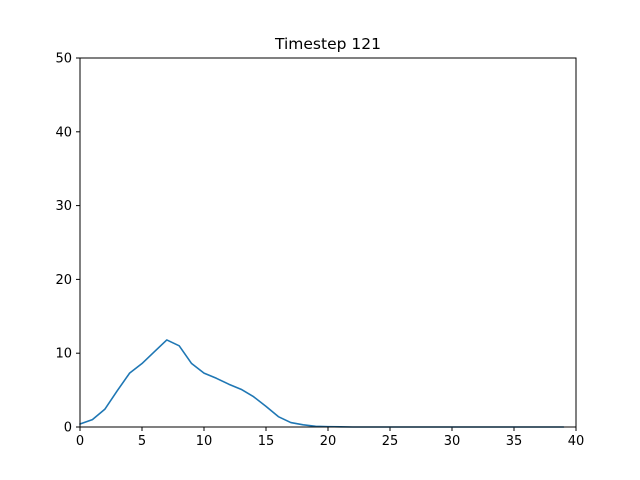  Describe the element at coordinates (576, 441) in the screenshot. I see `x-tick-label: 40` at that location.